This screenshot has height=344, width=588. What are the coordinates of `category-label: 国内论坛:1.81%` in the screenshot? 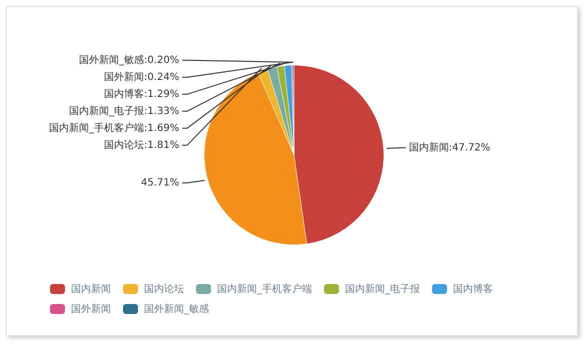 It's located at (142, 145).